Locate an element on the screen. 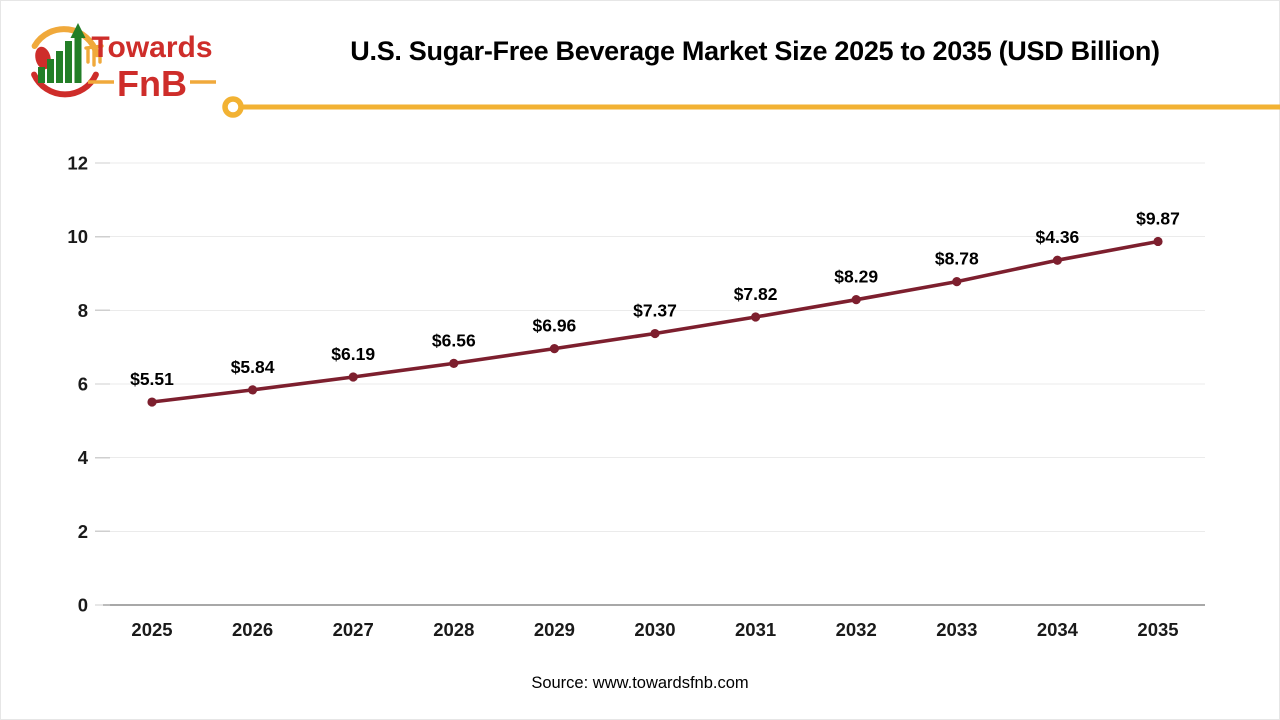 This screenshot has width=1280, height=720. growth-bars-icon is located at coordinates (62, 53).